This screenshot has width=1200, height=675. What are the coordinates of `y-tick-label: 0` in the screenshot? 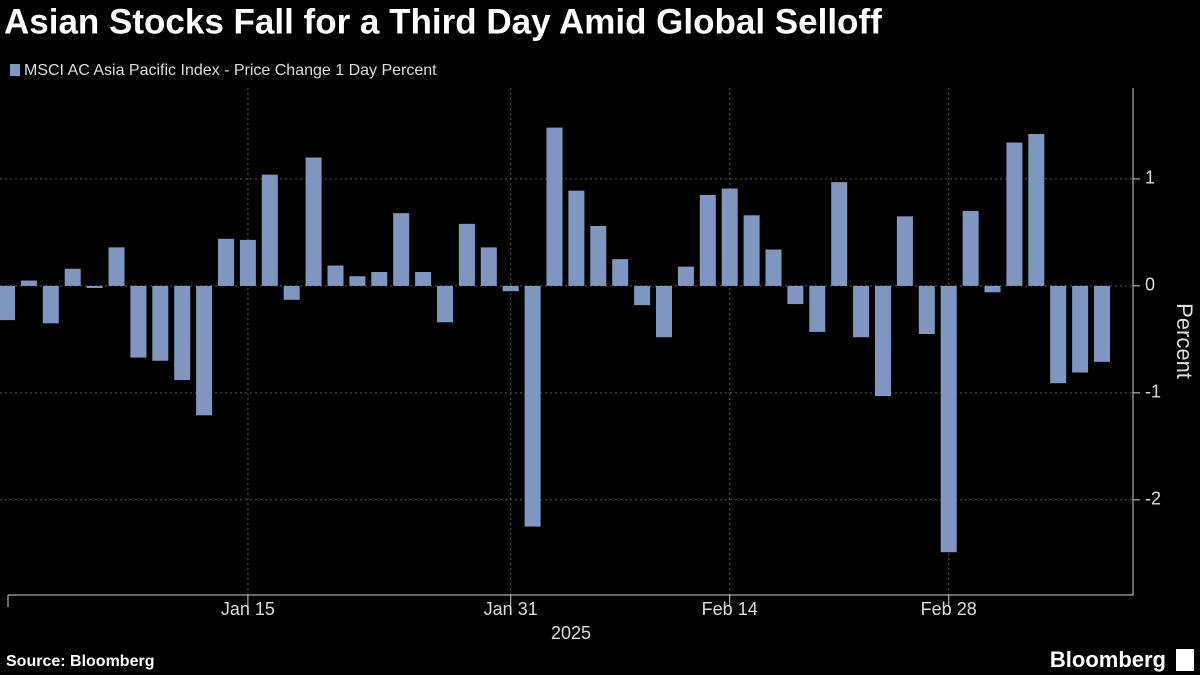 It's located at (1150, 285).